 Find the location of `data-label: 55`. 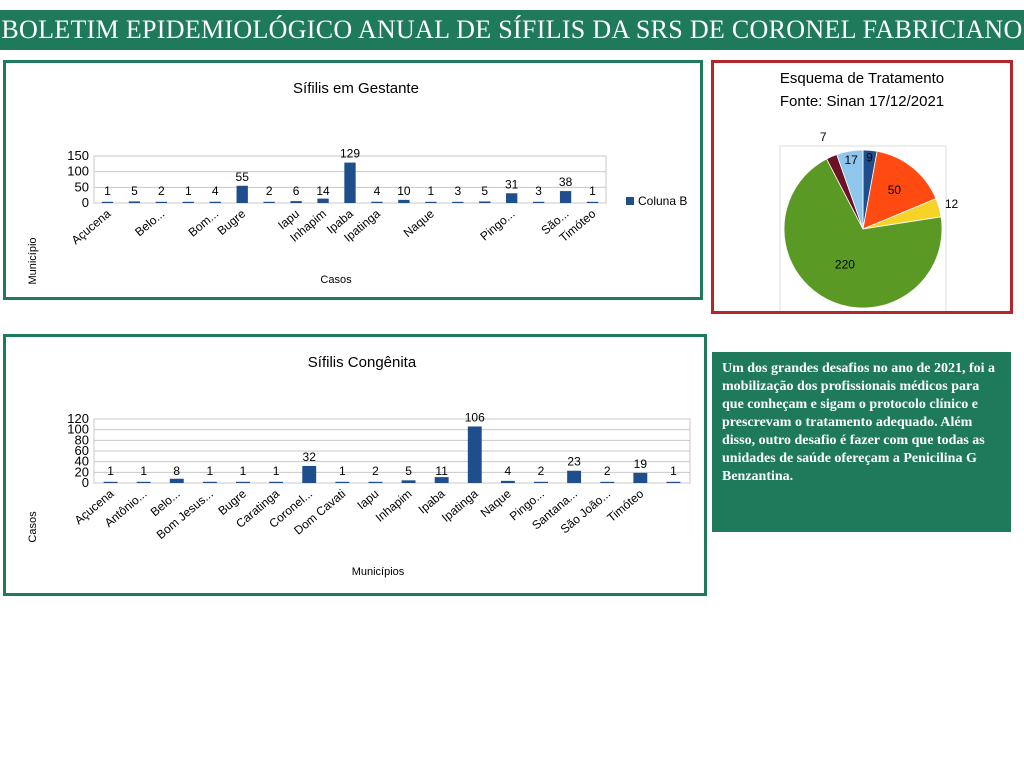

data-label: 55 is located at coordinates (243, 177).